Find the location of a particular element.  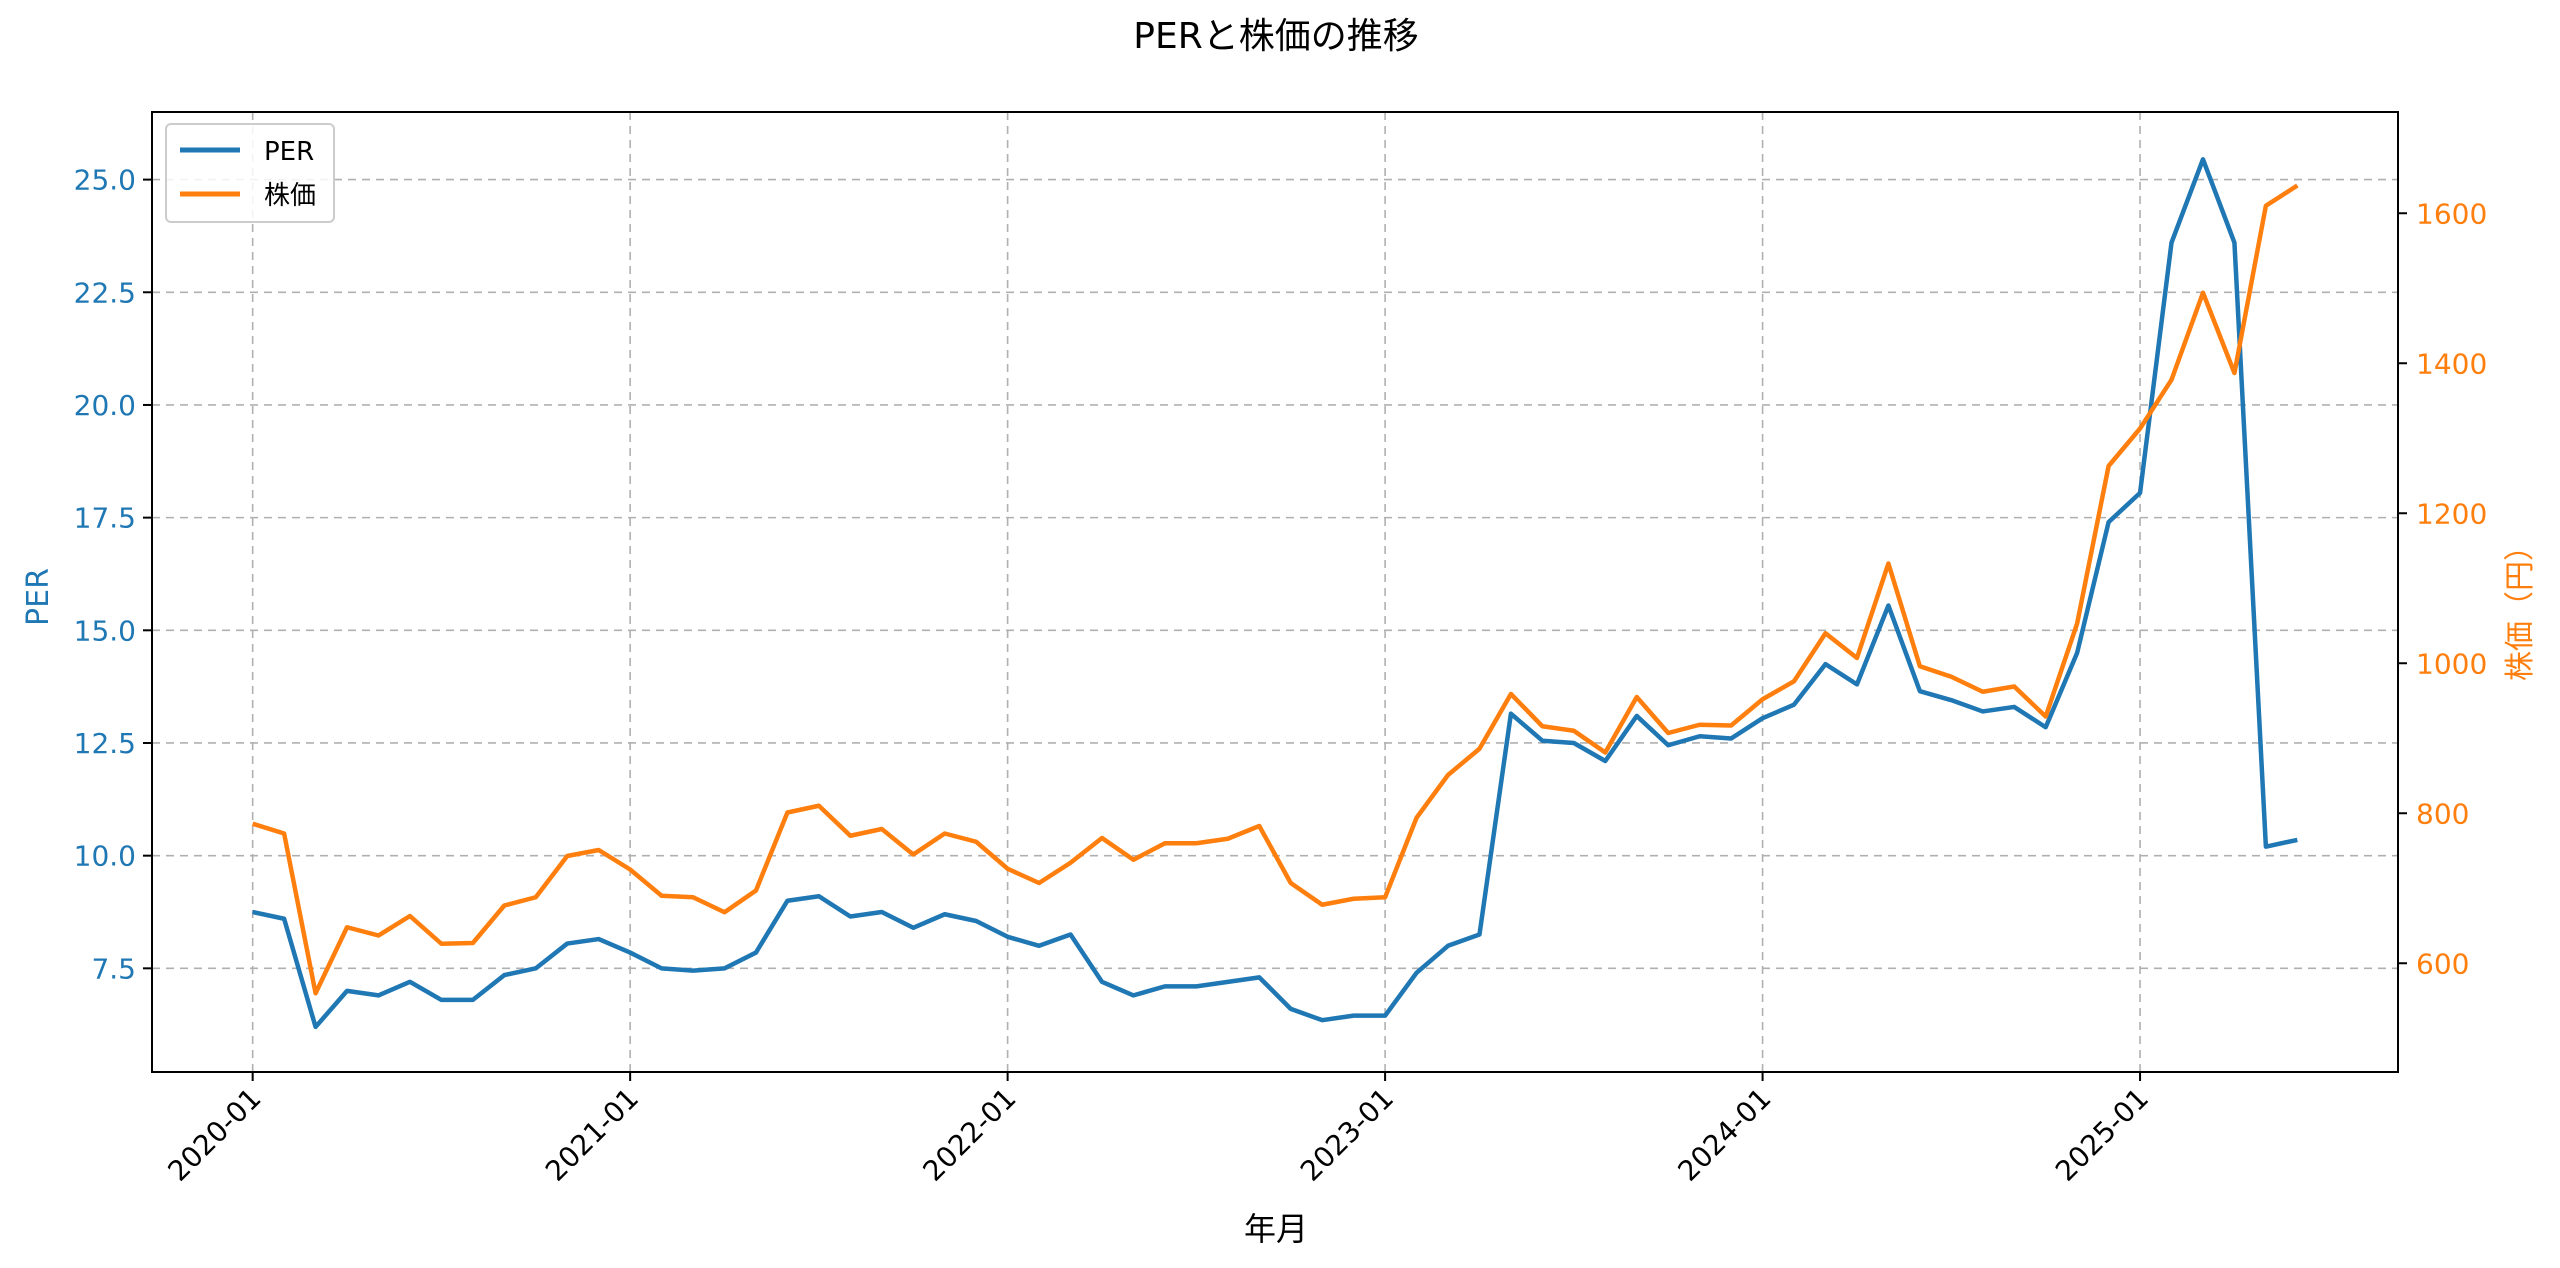

legend-label-per: PER is located at coordinates (289, 152).